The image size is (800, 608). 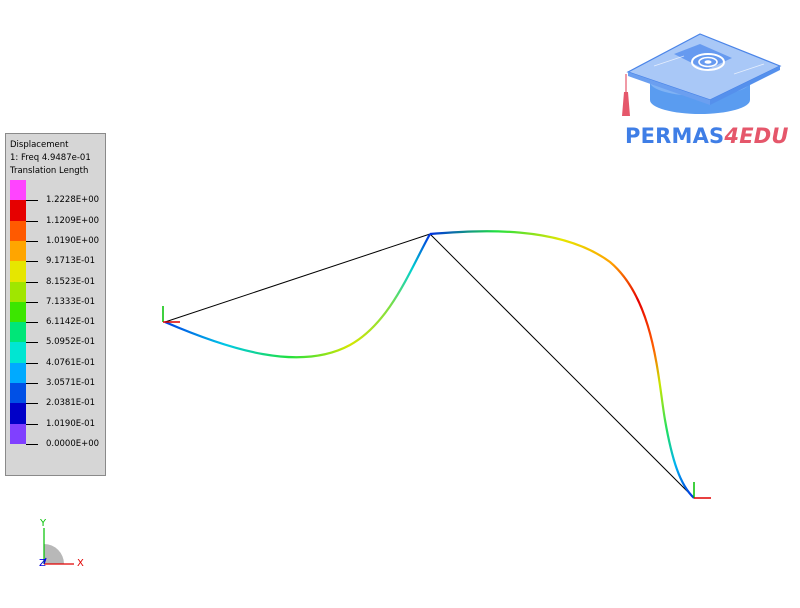 I want to click on logo-brand: PERMAS, so click(x=675, y=136).